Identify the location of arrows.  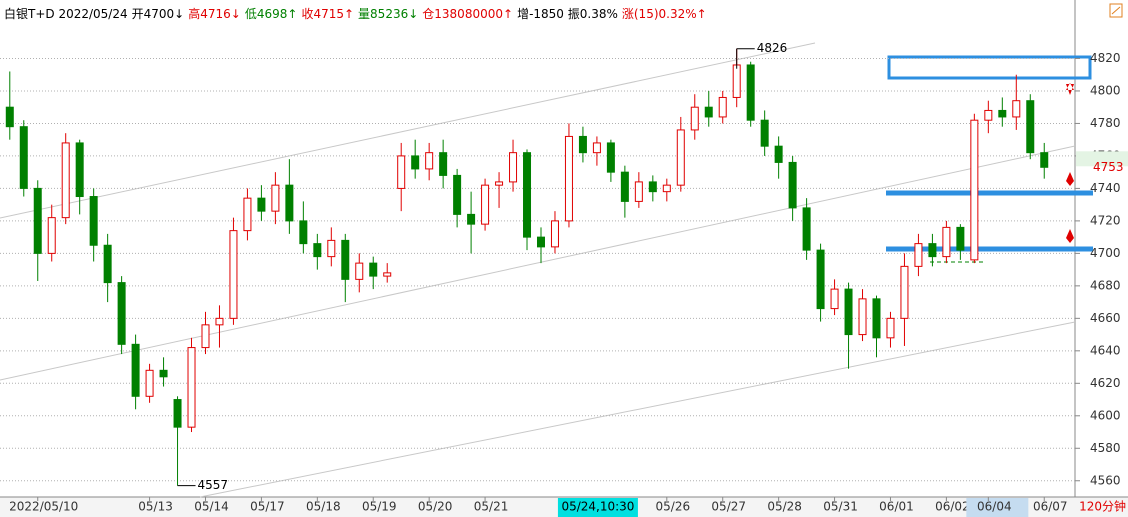
(1070, 163).